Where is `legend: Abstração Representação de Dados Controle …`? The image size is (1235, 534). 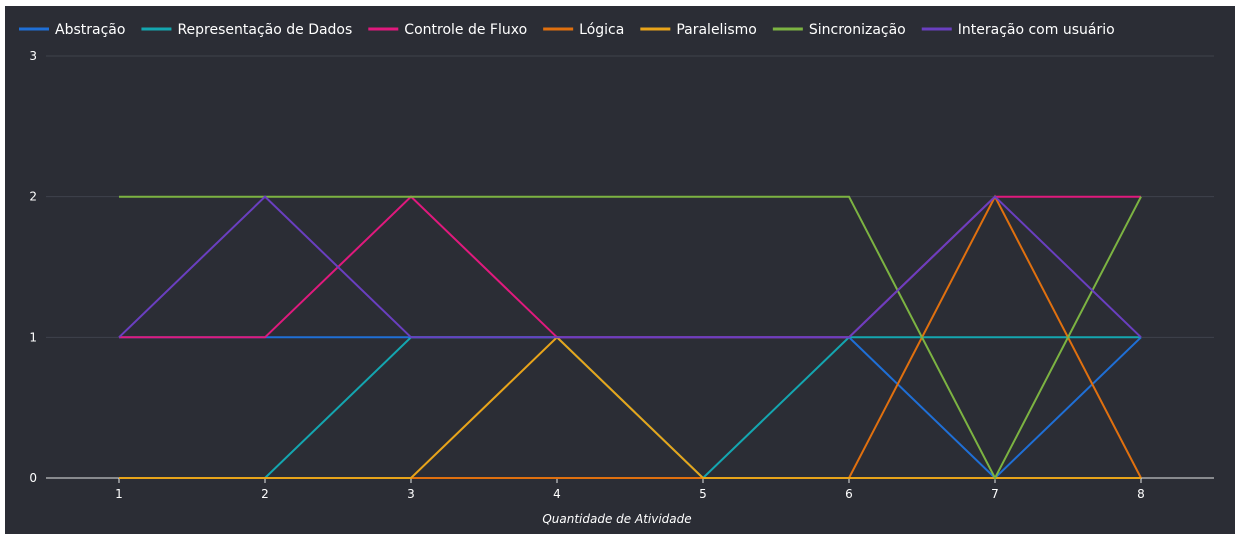 legend: Abstração Representação de Dados Controle … is located at coordinates (567, 30).